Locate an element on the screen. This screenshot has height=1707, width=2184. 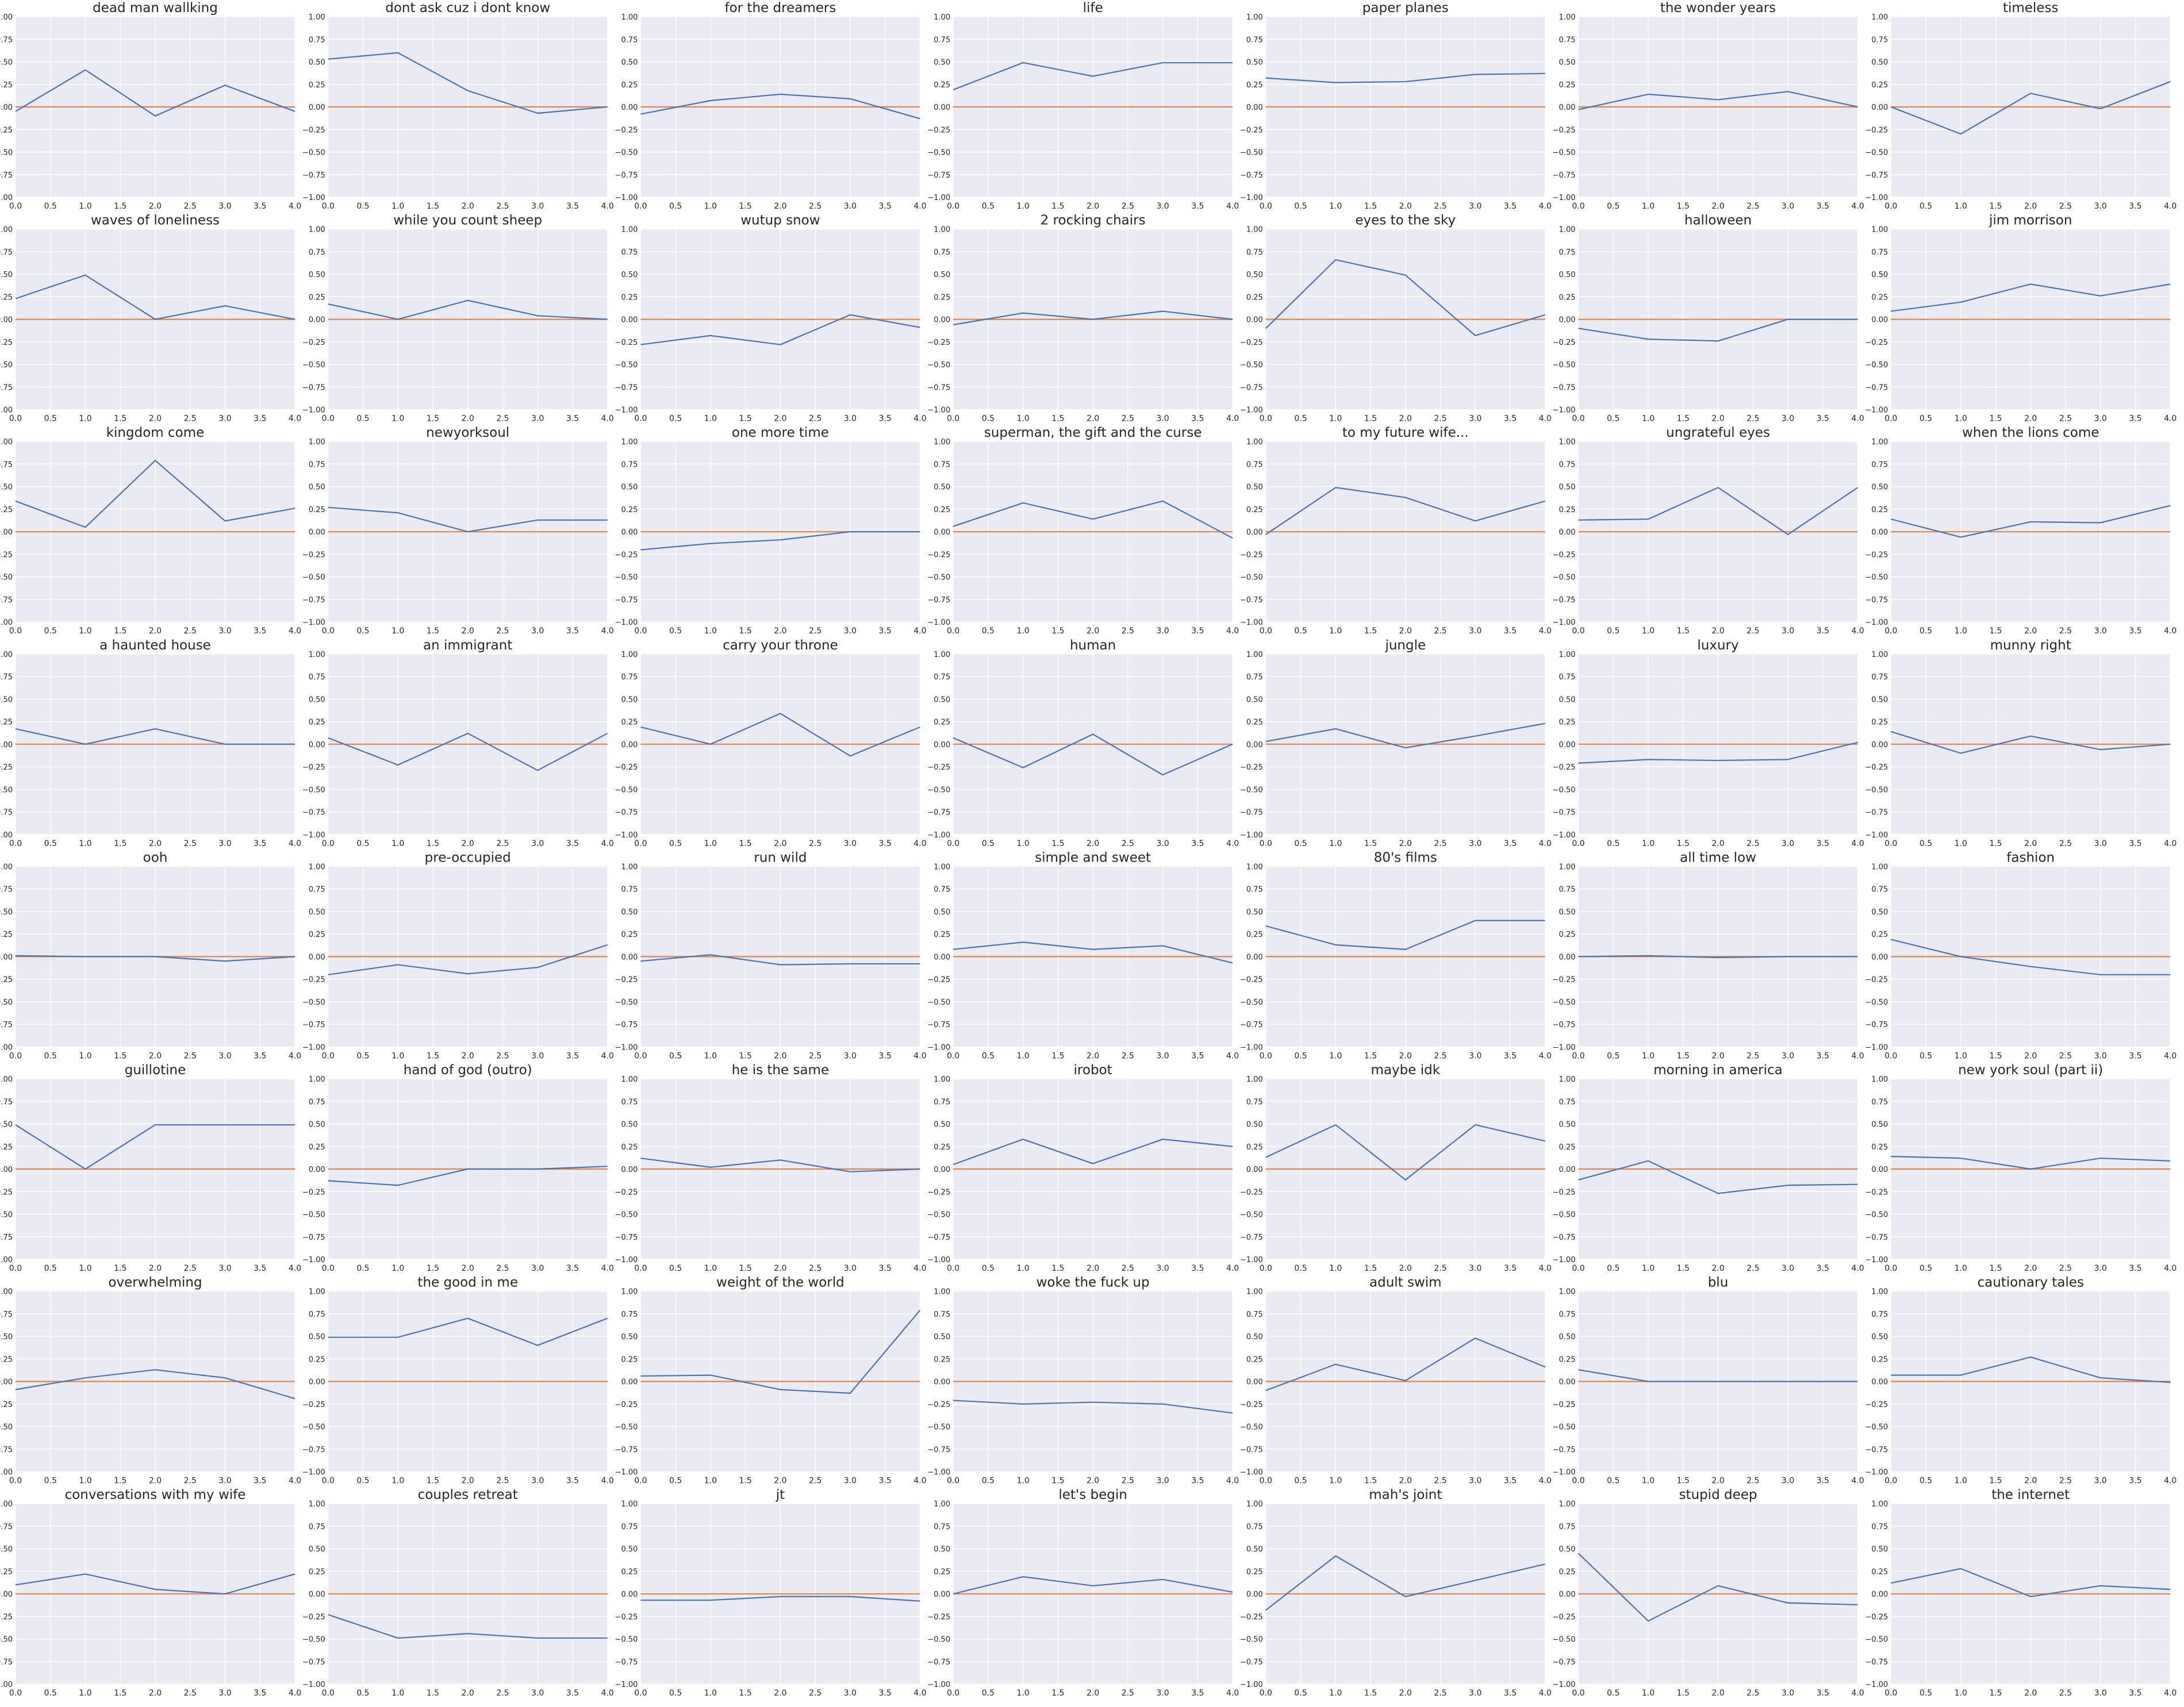
subplot-title: guillotine is located at coordinates (156, 1070).